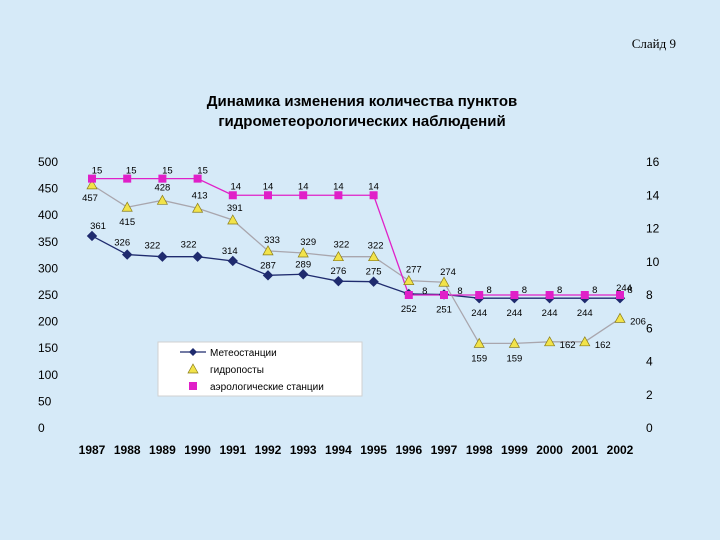  What do you see at coordinates (338, 271) in the screenshot?
I see `метеостанции-data-label-1994: 276` at bounding box center [338, 271].